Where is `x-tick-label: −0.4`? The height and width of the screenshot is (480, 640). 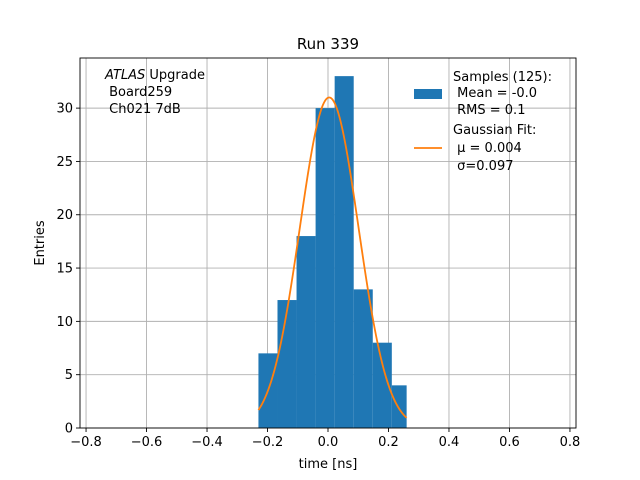
x-tick-label: −0.4 is located at coordinates (207, 442).